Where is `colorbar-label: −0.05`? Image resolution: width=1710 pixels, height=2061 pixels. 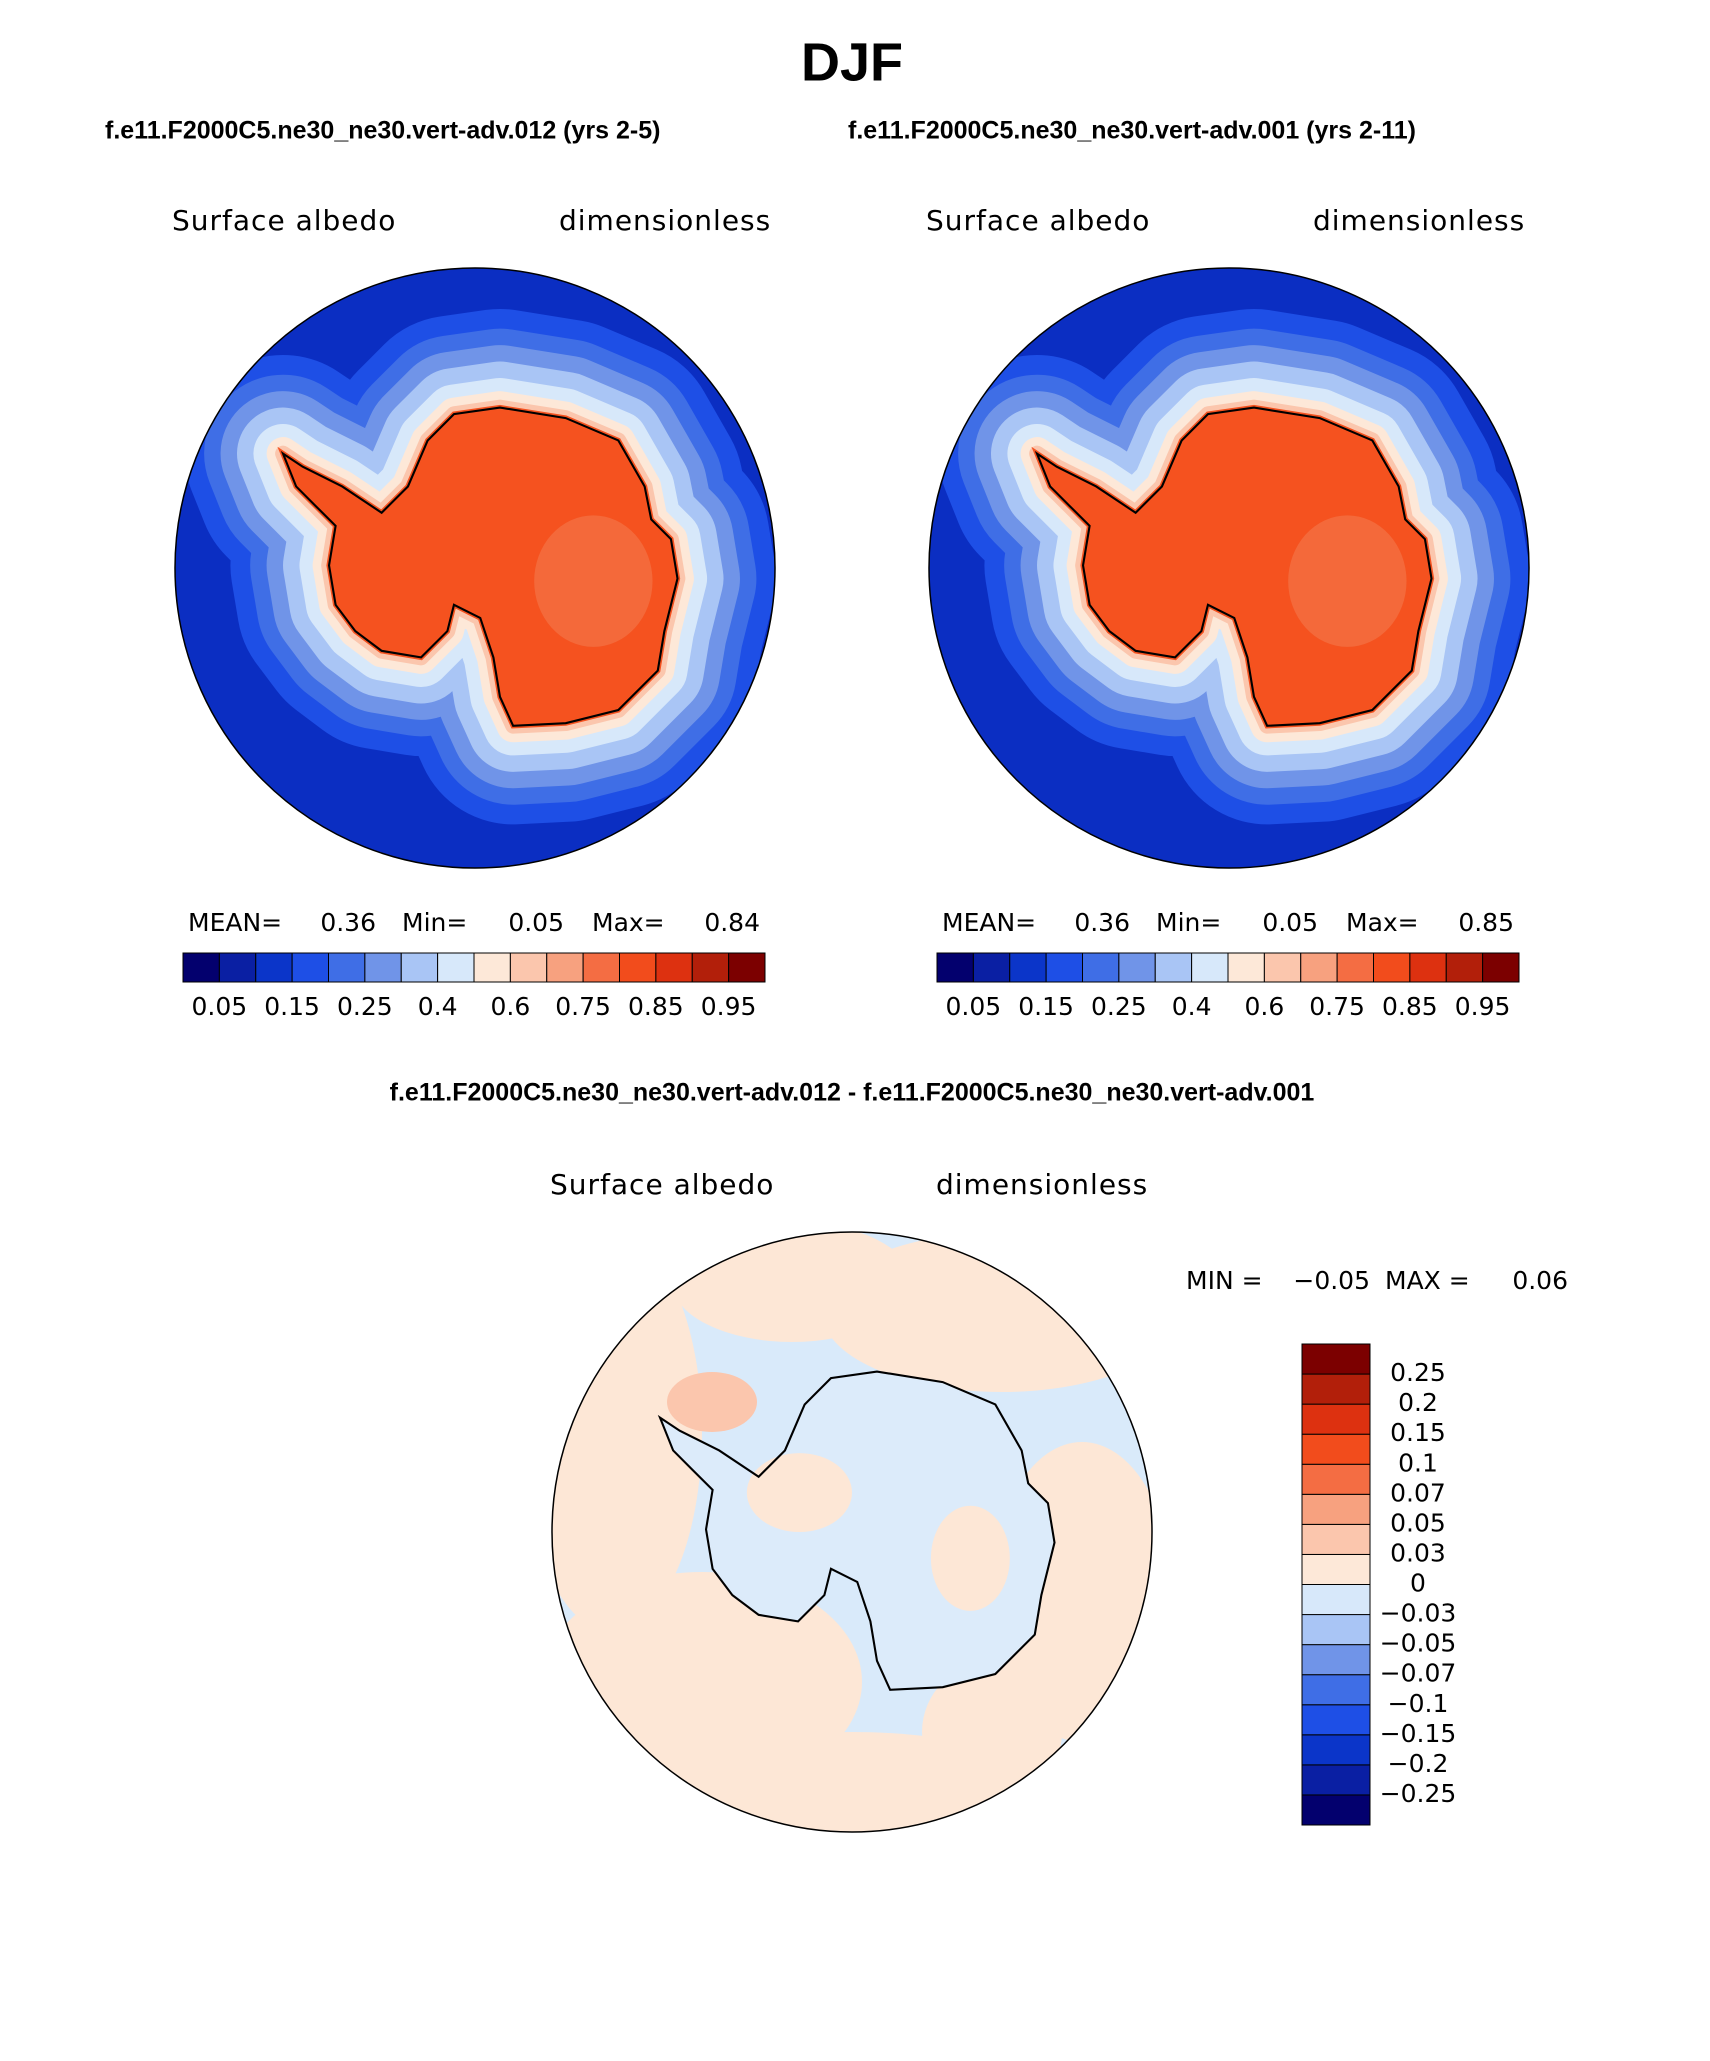 colorbar-label: −0.05 is located at coordinates (1418, 1643).